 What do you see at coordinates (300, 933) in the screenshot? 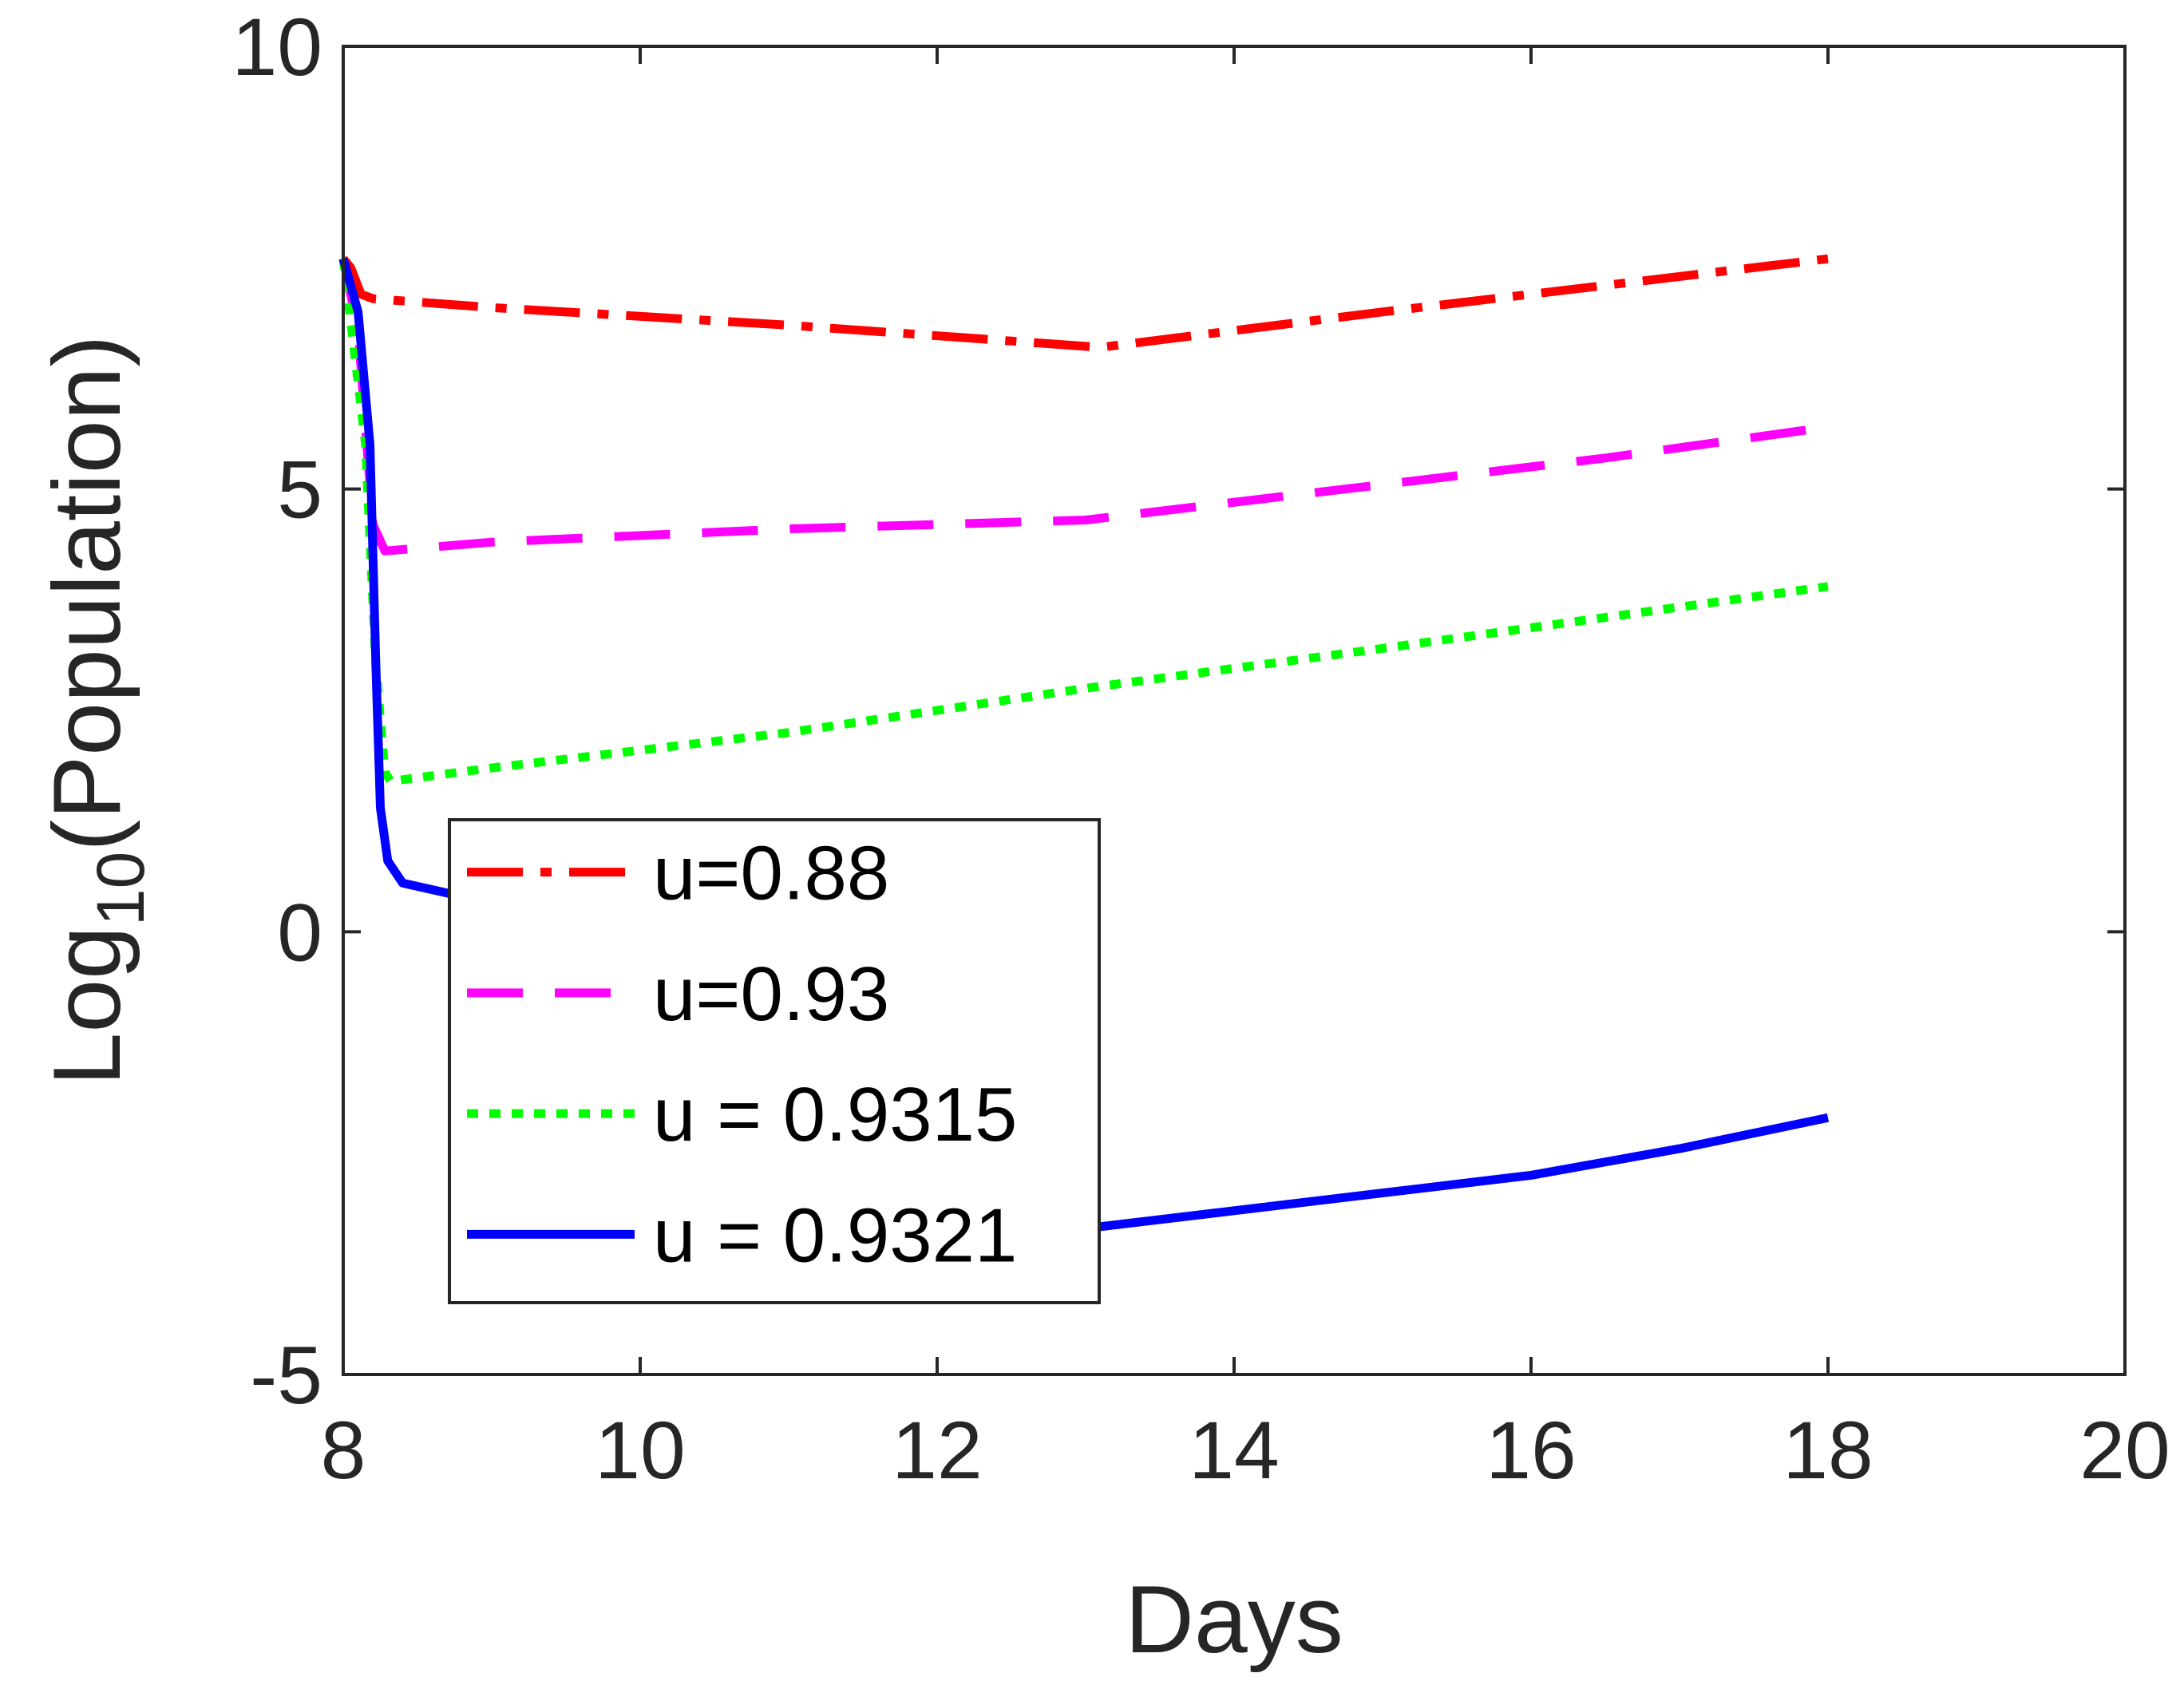
I see `y-tick-label: 0` at bounding box center [300, 933].